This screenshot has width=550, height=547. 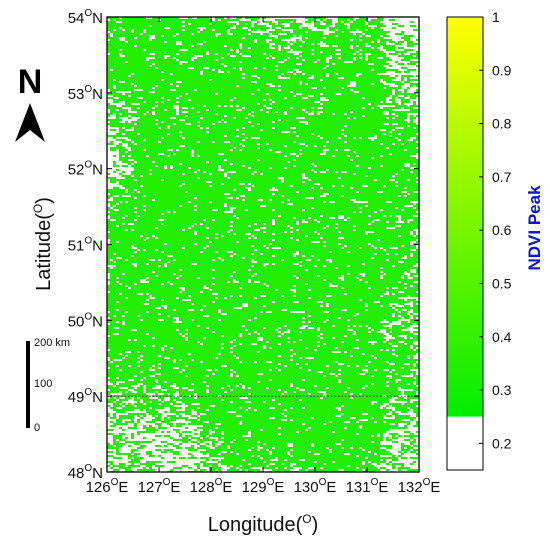 I want to click on colorbar-tick-label: 0.9, so click(x=502, y=70).